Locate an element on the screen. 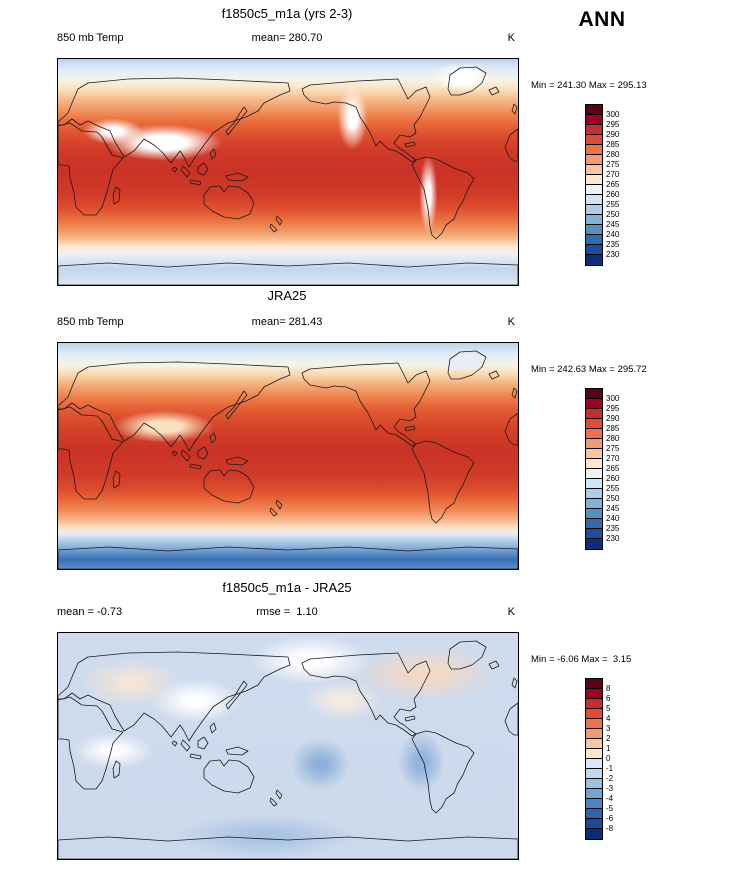  mean-label: mean= 281.43 is located at coordinates (287, 322).